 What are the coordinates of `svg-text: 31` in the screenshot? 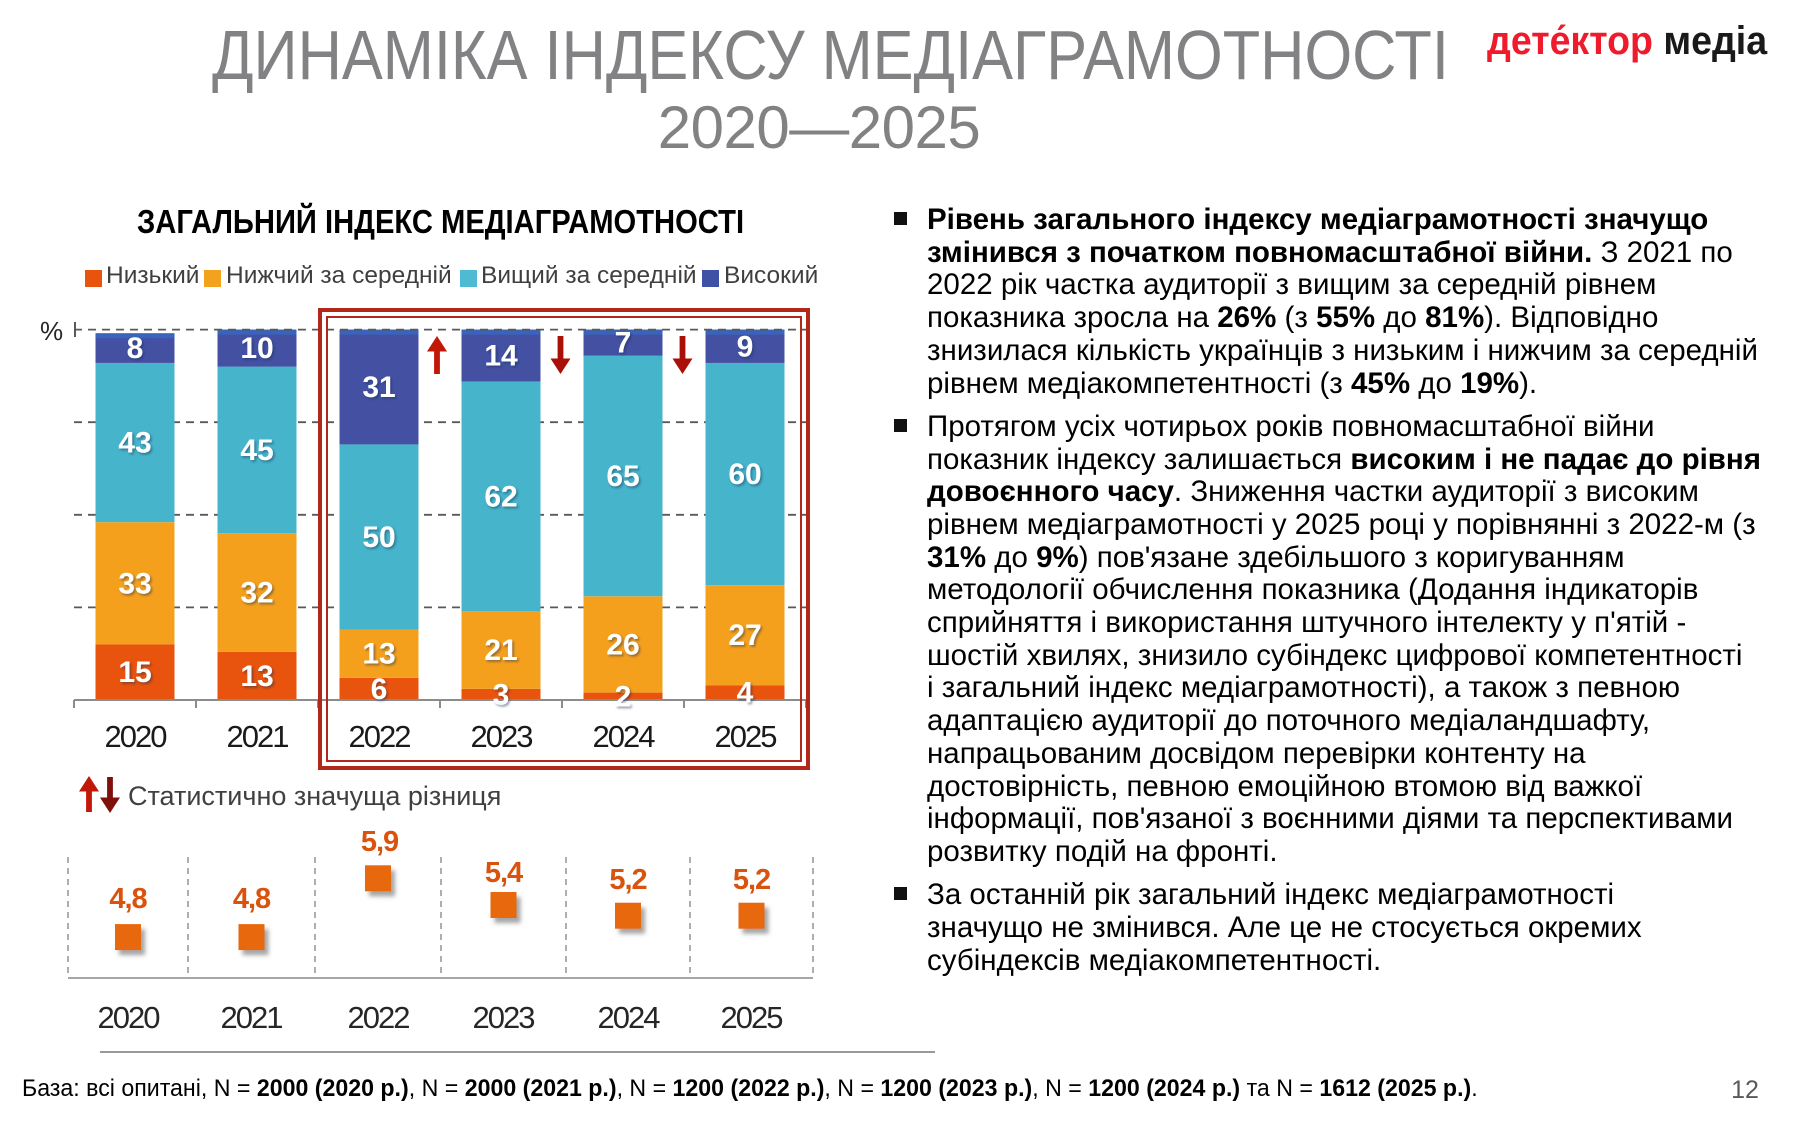 It's located at (378, 387).